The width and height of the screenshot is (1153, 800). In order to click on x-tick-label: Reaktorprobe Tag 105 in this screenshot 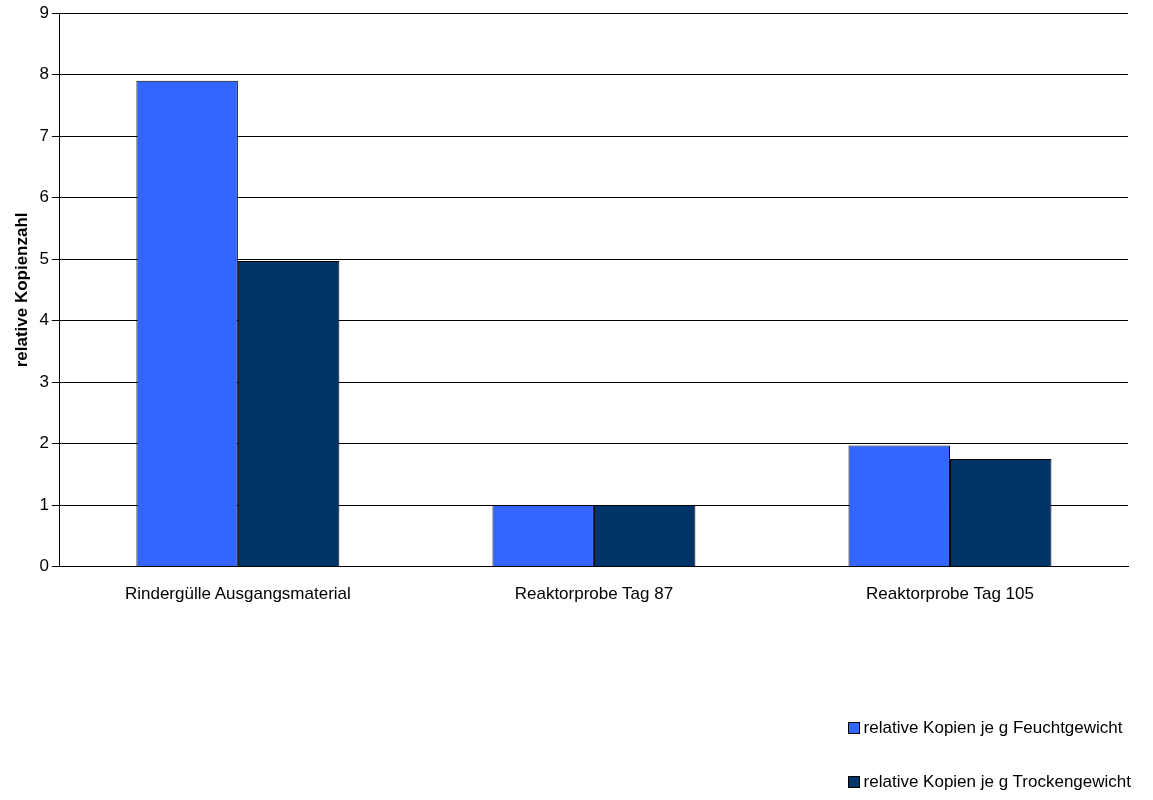, I will do `click(950, 594)`.